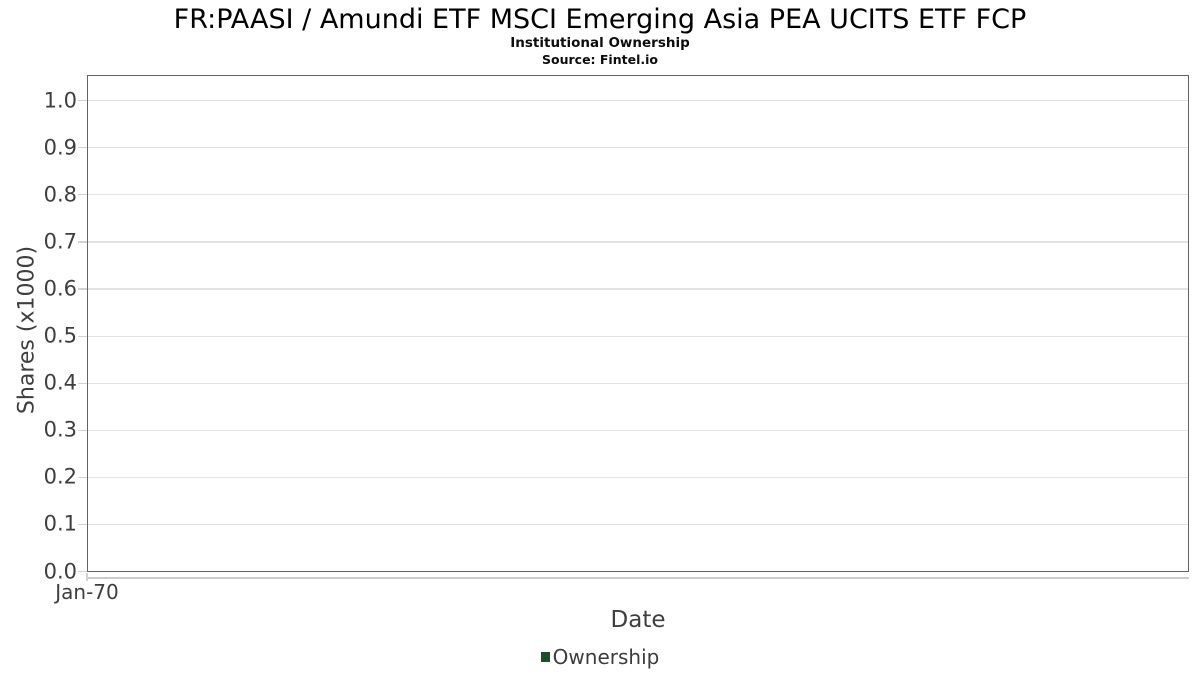 The height and width of the screenshot is (675, 1200). What do you see at coordinates (600, 59) in the screenshot?
I see `chart-source: Source: Fintel.io` at bounding box center [600, 59].